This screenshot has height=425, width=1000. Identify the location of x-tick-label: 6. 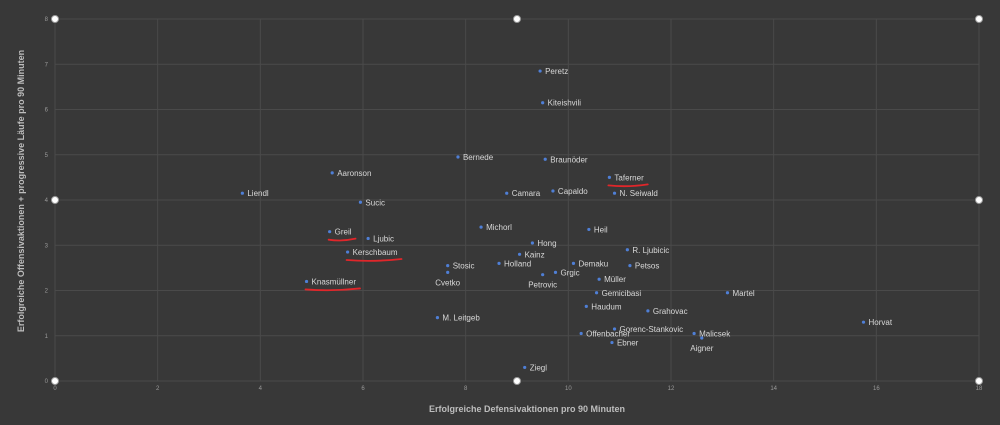
(363, 389).